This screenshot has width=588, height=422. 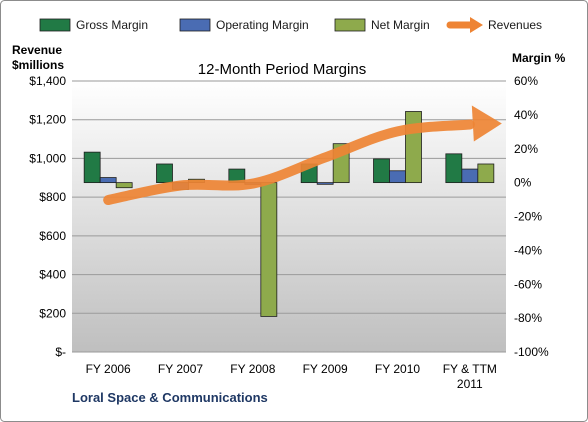 I want to click on left-tick-label: $1,200, so click(x=47, y=120).